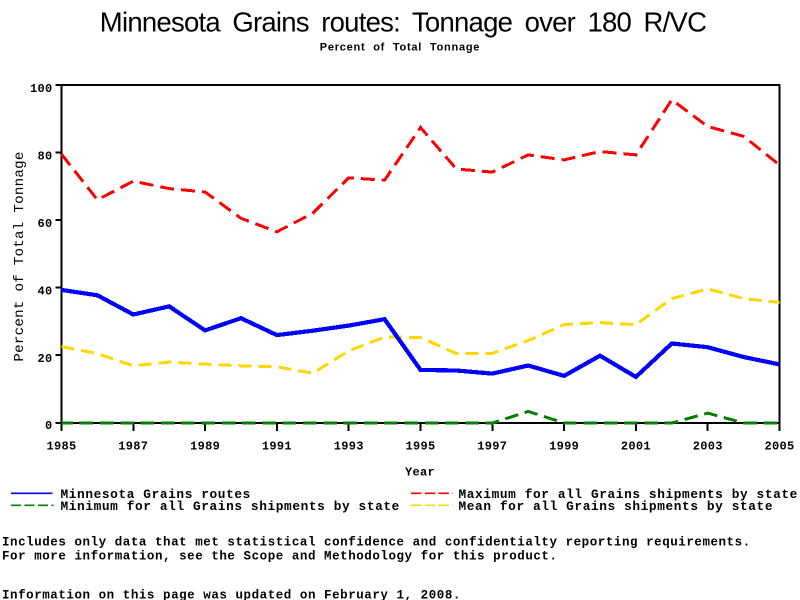 Image resolution: width=800 pixels, height=600 pixels. Describe the element at coordinates (420, 473) in the screenshot. I see `svg-text: Year` at that location.